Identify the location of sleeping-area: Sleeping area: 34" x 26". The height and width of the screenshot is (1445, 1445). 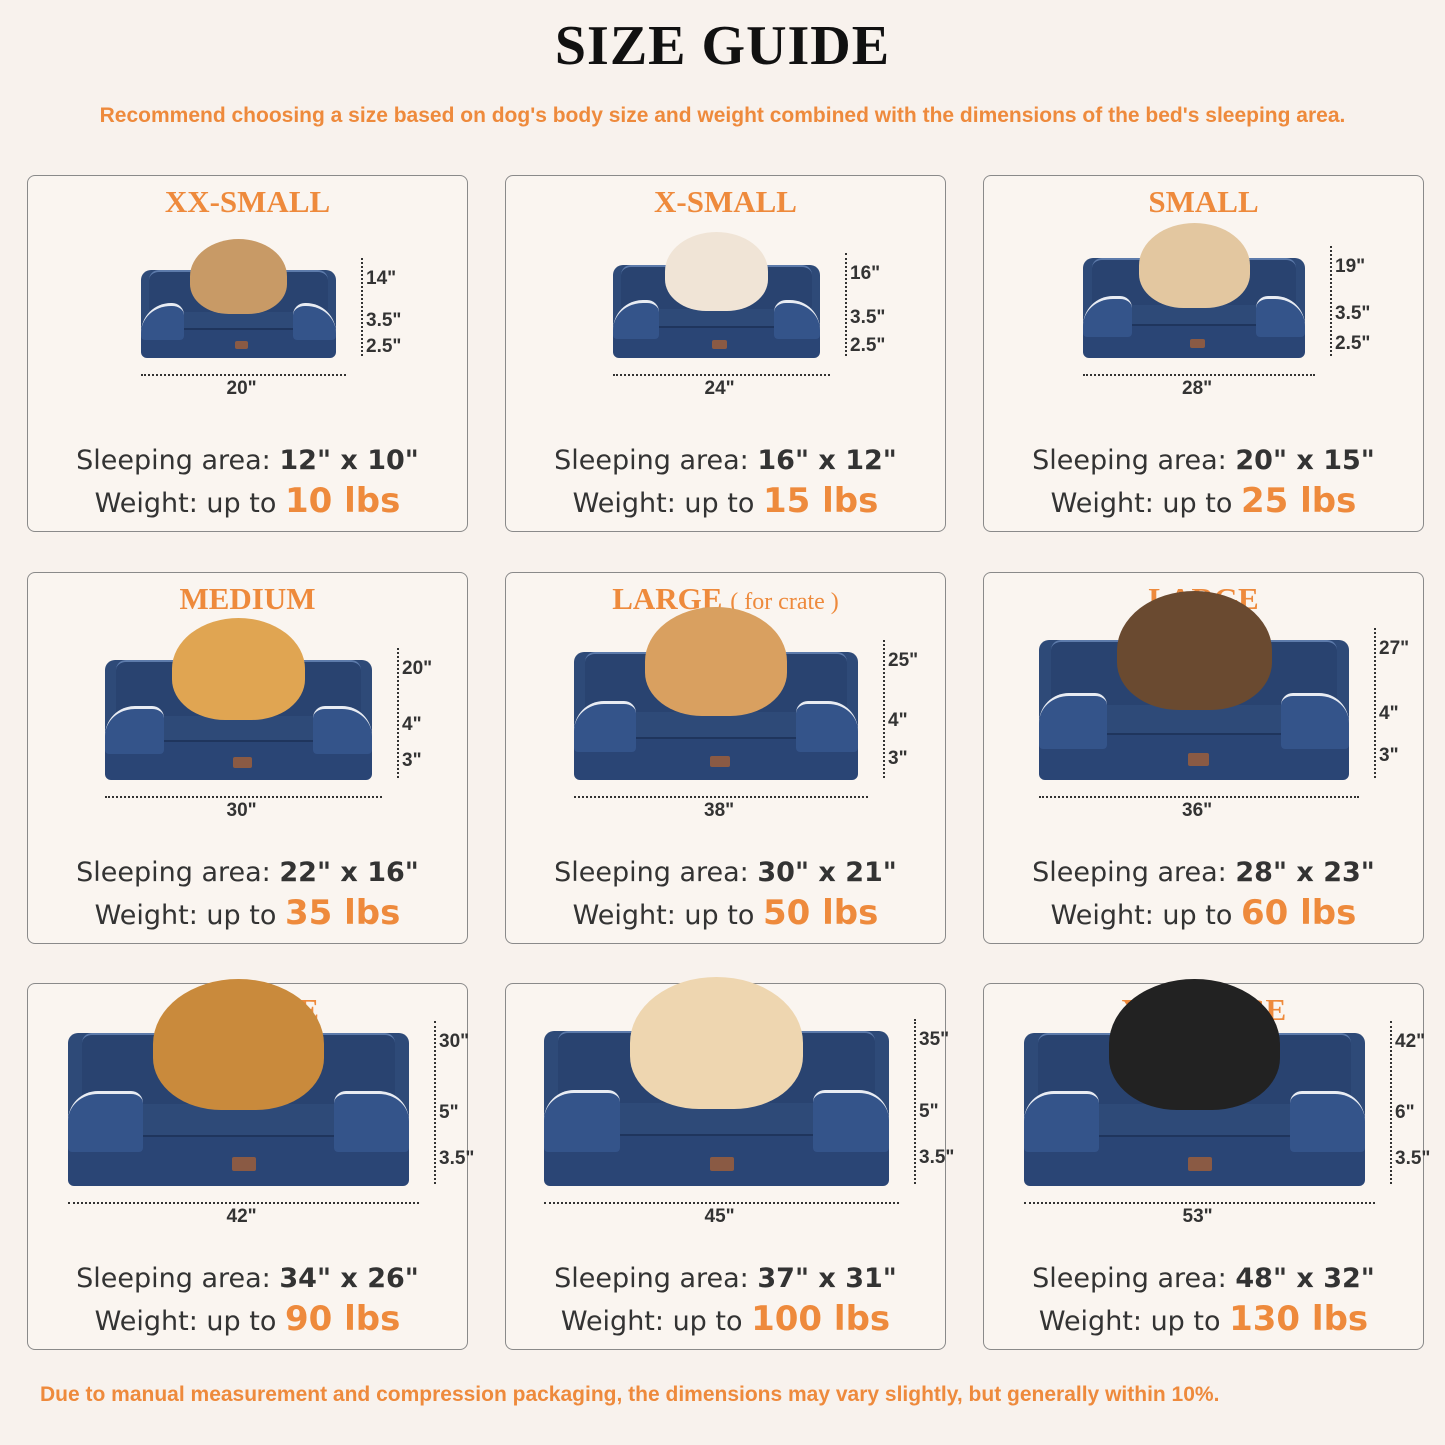
(247, 1278).